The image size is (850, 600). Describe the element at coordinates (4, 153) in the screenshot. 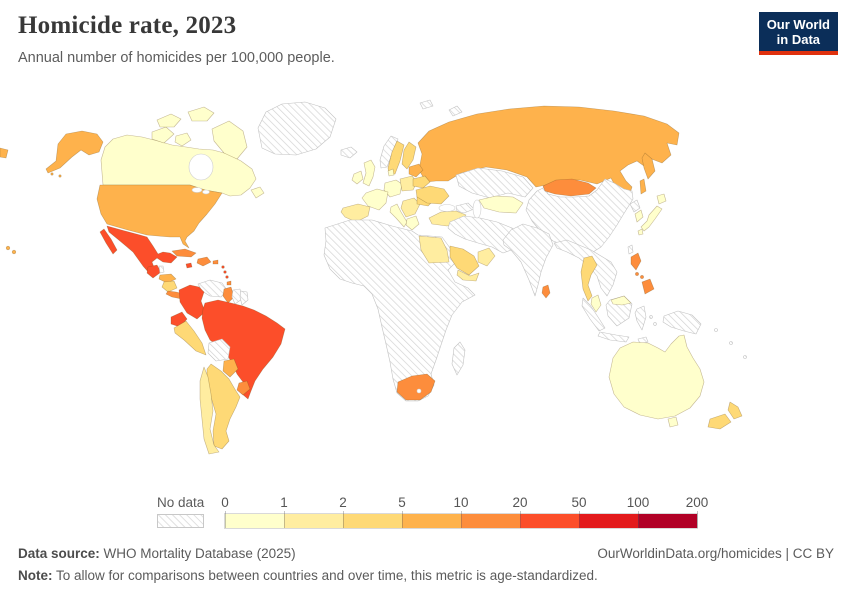

I see `map-region-chukotka-wrap` at that location.